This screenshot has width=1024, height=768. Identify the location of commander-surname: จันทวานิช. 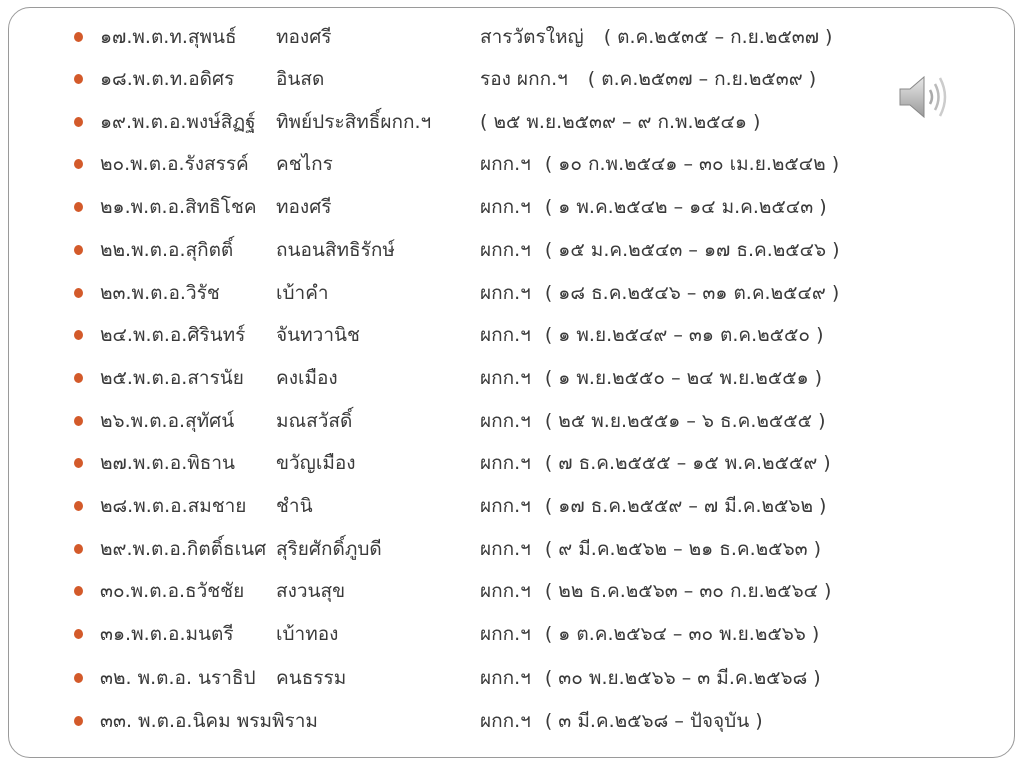
(318, 335).